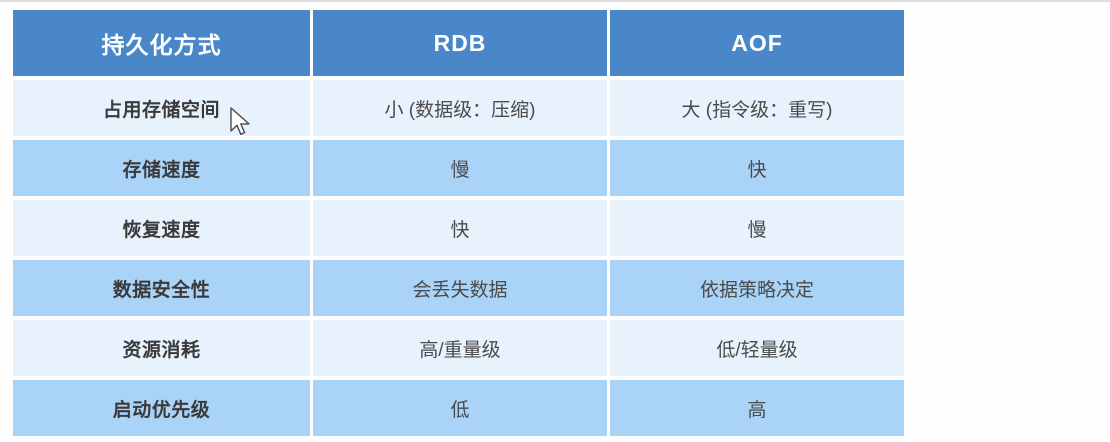  What do you see at coordinates (161, 108) in the screenshot?
I see `row-label-storage-space: 占用存储空间` at bounding box center [161, 108].